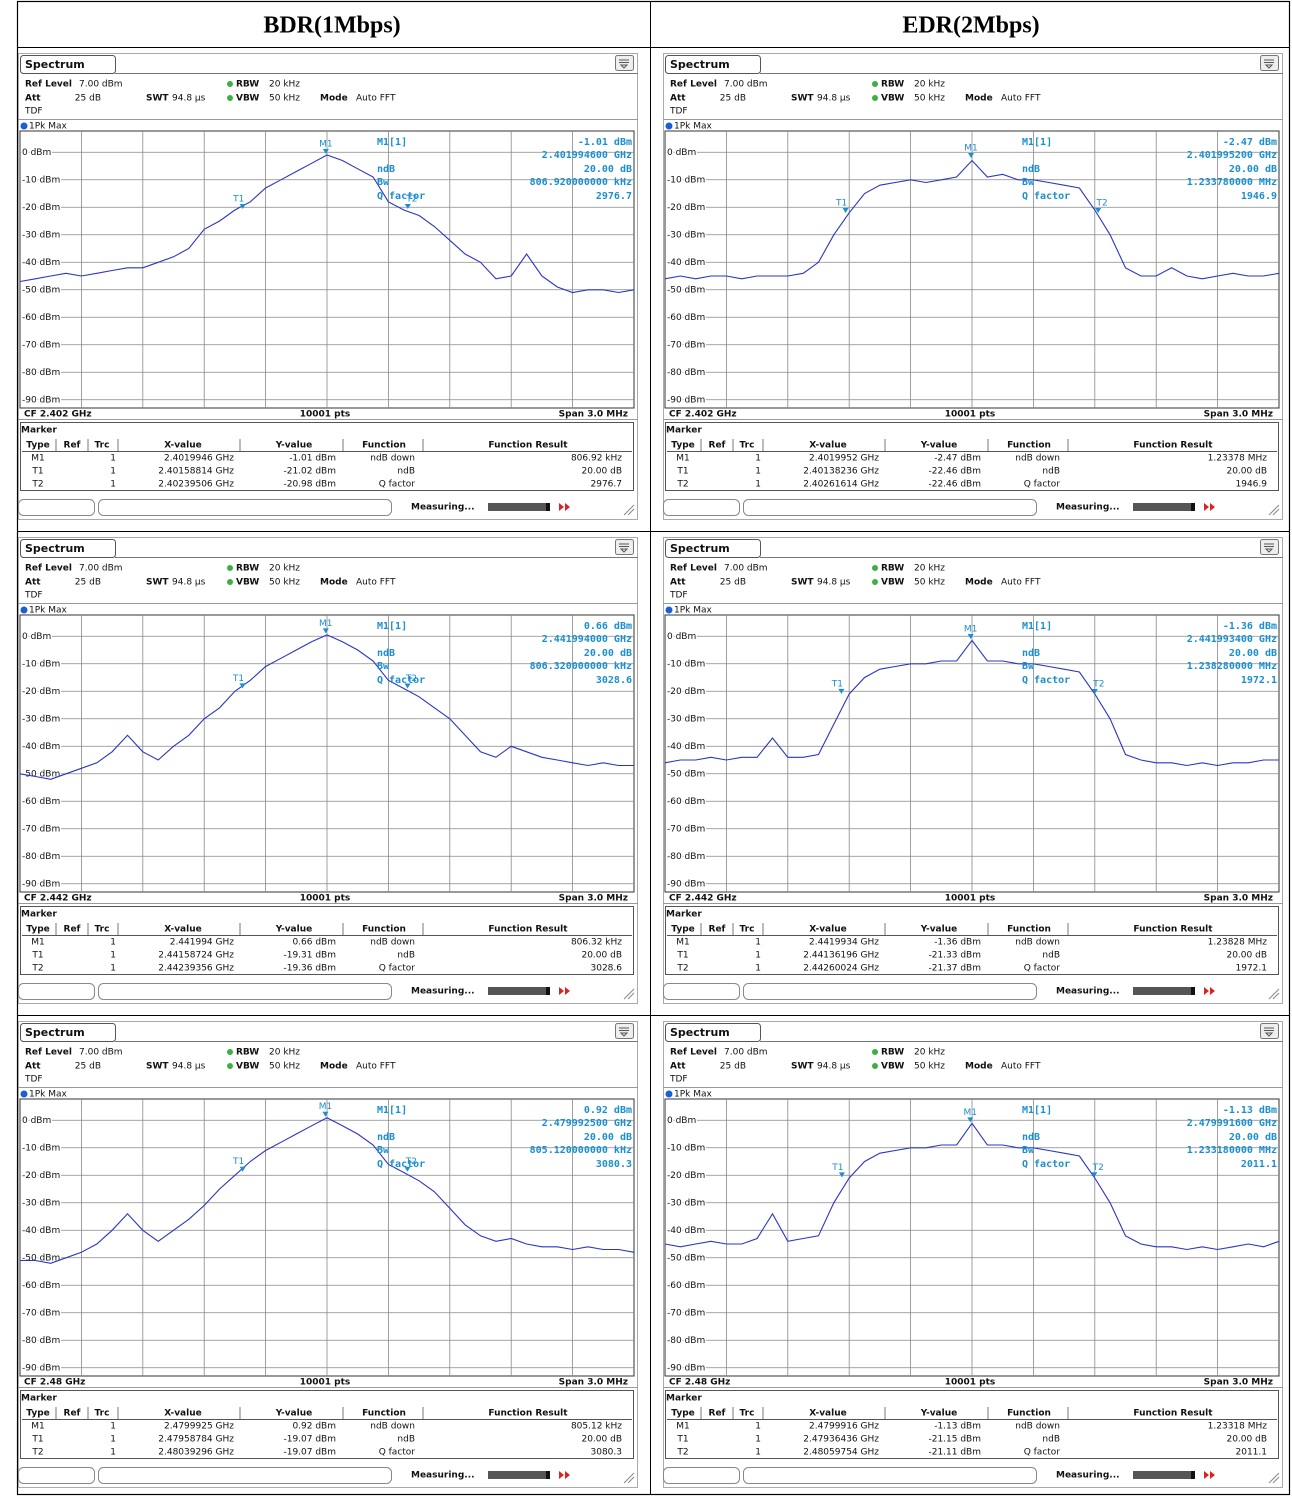 This screenshot has height=1496, width=1292. I want to click on rbw-dot, so click(230, 1052).